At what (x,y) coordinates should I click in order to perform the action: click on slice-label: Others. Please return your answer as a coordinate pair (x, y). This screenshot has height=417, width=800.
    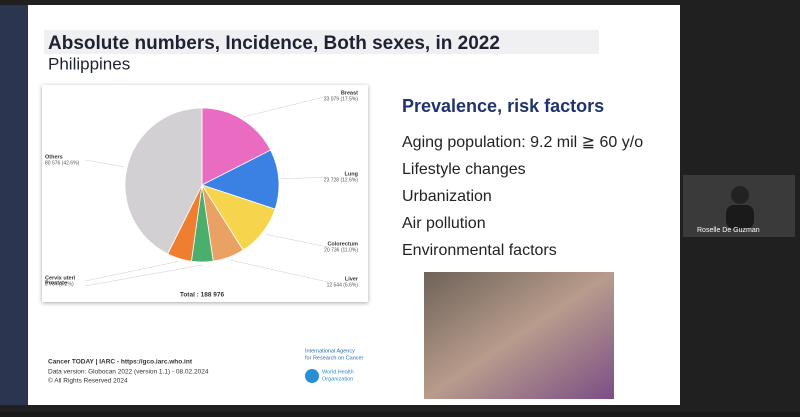
    Looking at the image, I should click on (54, 157).